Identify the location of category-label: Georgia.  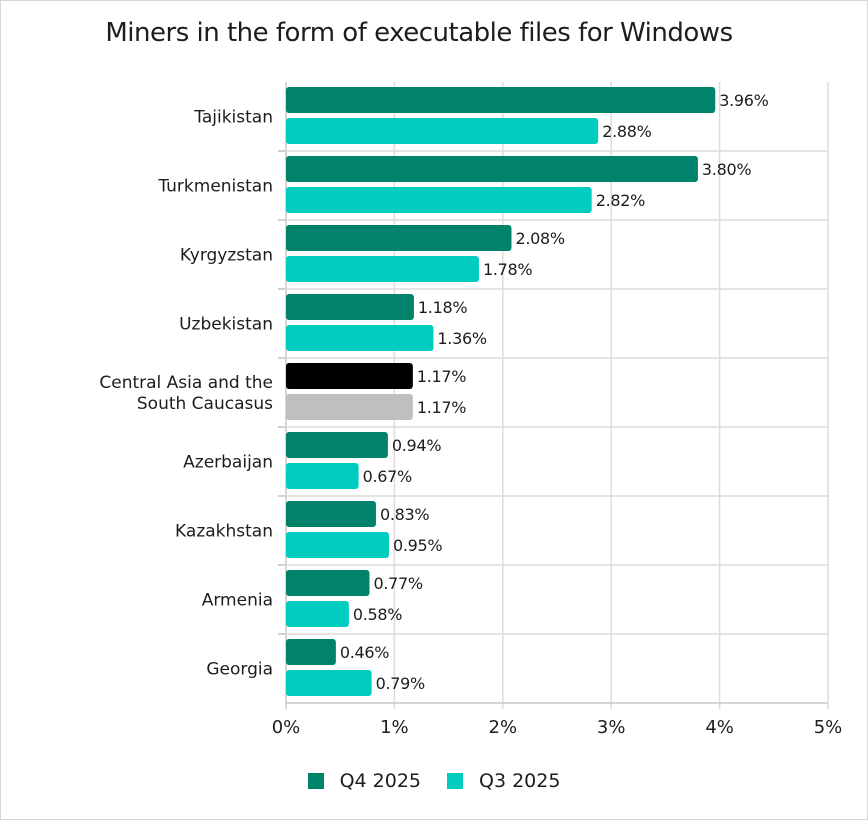
(239, 670).